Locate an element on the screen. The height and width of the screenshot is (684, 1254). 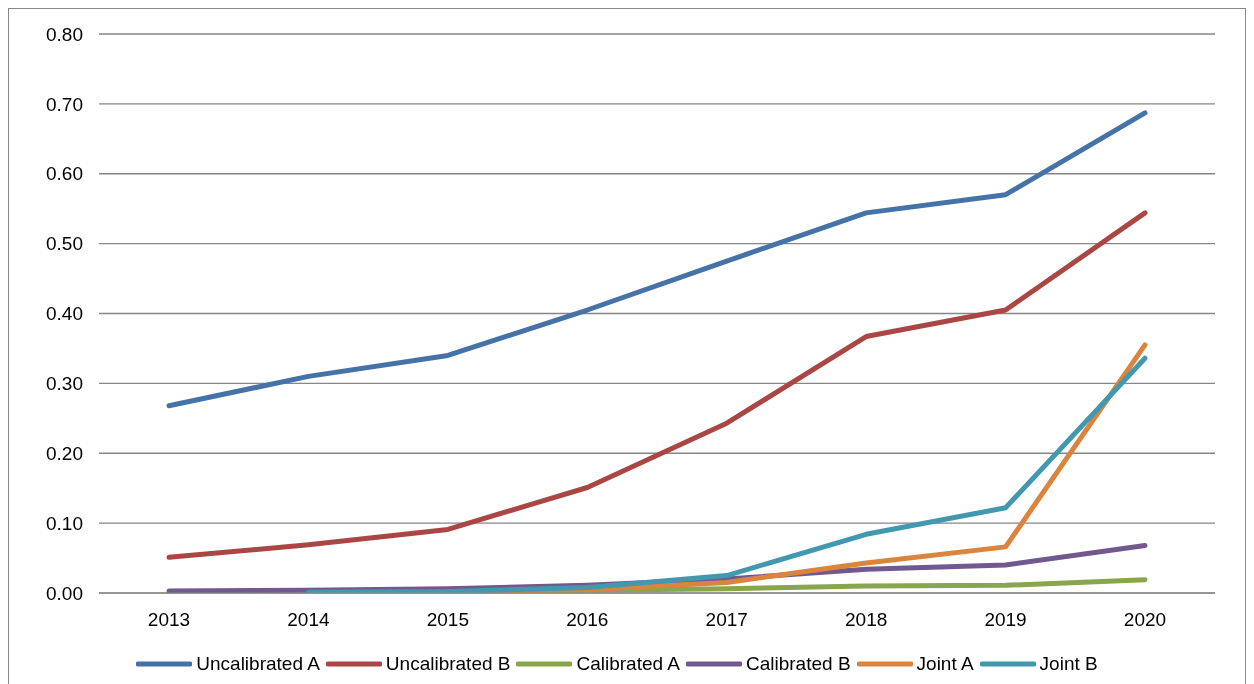
y-tick-label: 0.50 is located at coordinates (64, 244).